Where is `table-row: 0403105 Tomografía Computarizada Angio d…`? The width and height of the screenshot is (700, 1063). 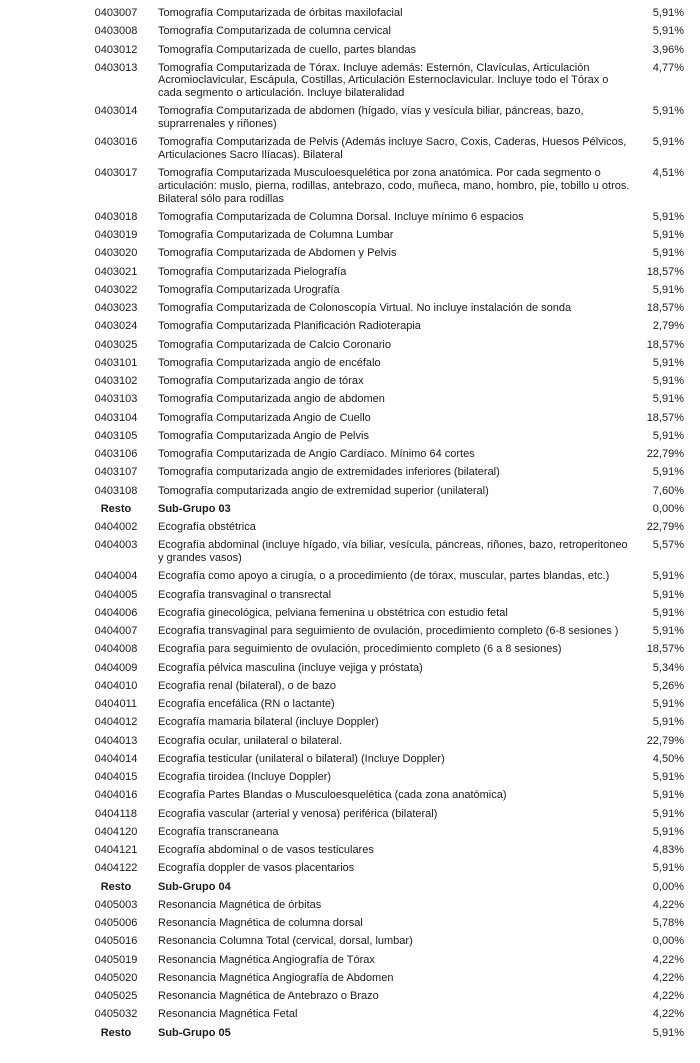 table-row: 0403105 Tomografía Computarizada Angio d… is located at coordinates (386, 436).